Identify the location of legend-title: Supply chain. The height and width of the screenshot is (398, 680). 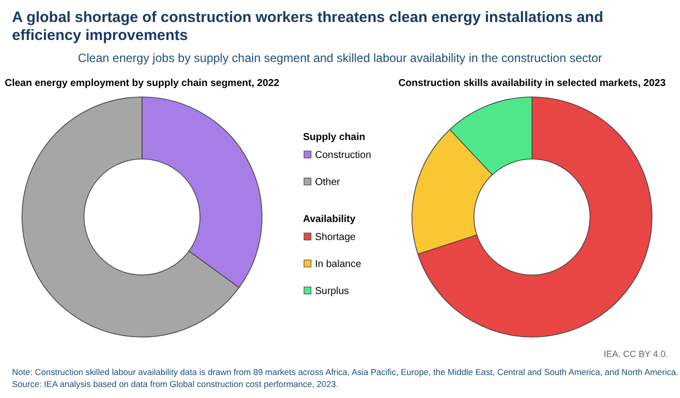
(334, 137).